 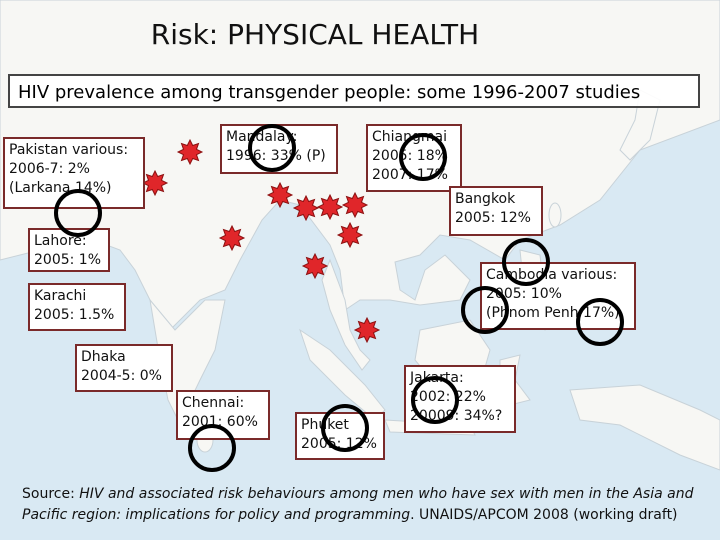 I want to click on land-malaya, so click(x=346, y=314).